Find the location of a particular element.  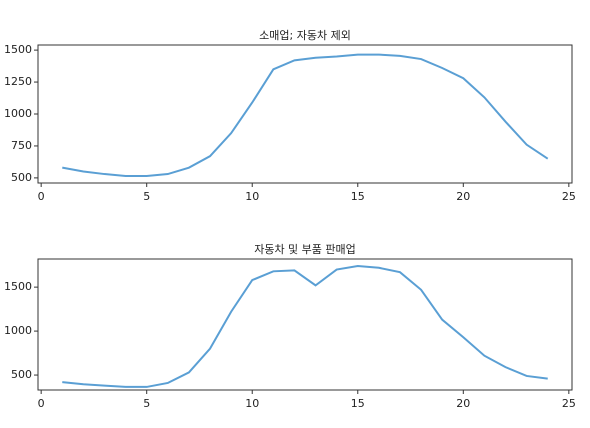

y-tick-label: 750 is located at coordinates (21, 145).